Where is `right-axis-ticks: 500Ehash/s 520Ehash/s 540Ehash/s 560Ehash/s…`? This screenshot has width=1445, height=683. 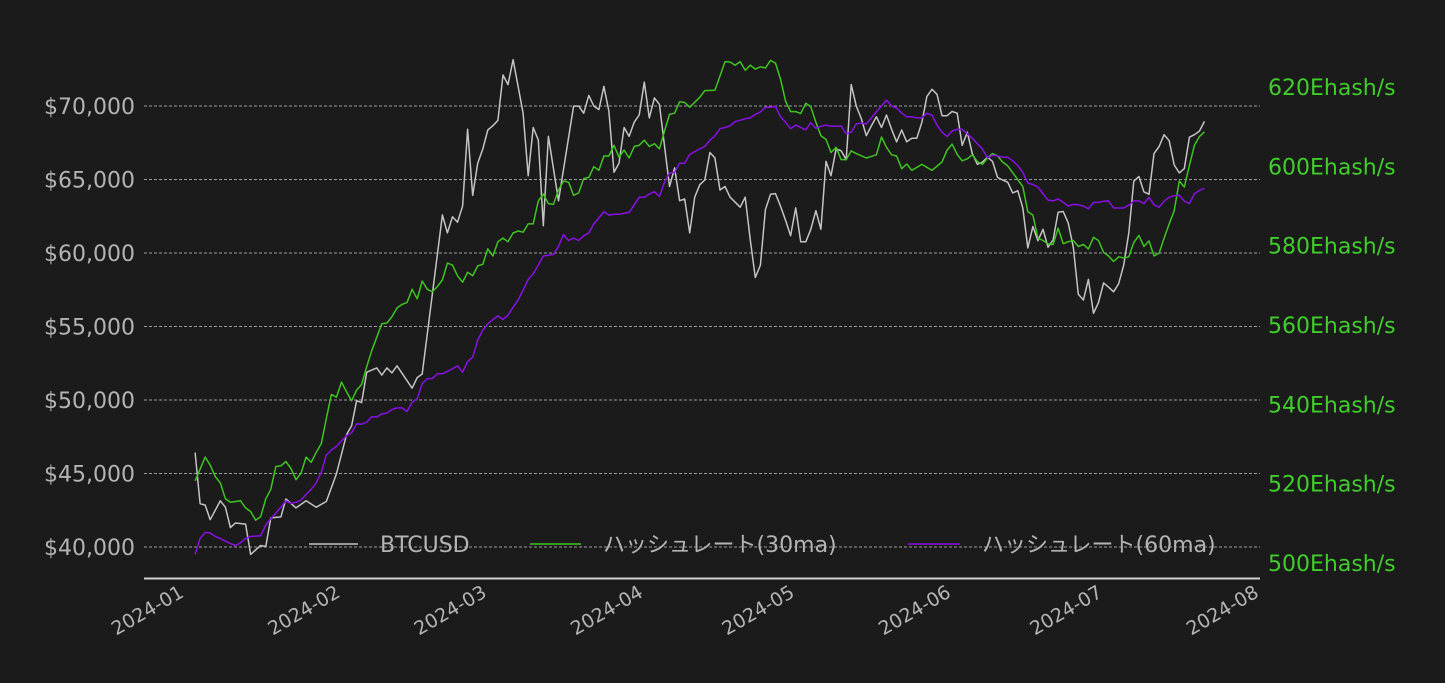
right-axis-ticks: 500Ehash/s 520Ehash/s 540Ehash/s 560Ehash/s… is located at coordinates (1332, 326).